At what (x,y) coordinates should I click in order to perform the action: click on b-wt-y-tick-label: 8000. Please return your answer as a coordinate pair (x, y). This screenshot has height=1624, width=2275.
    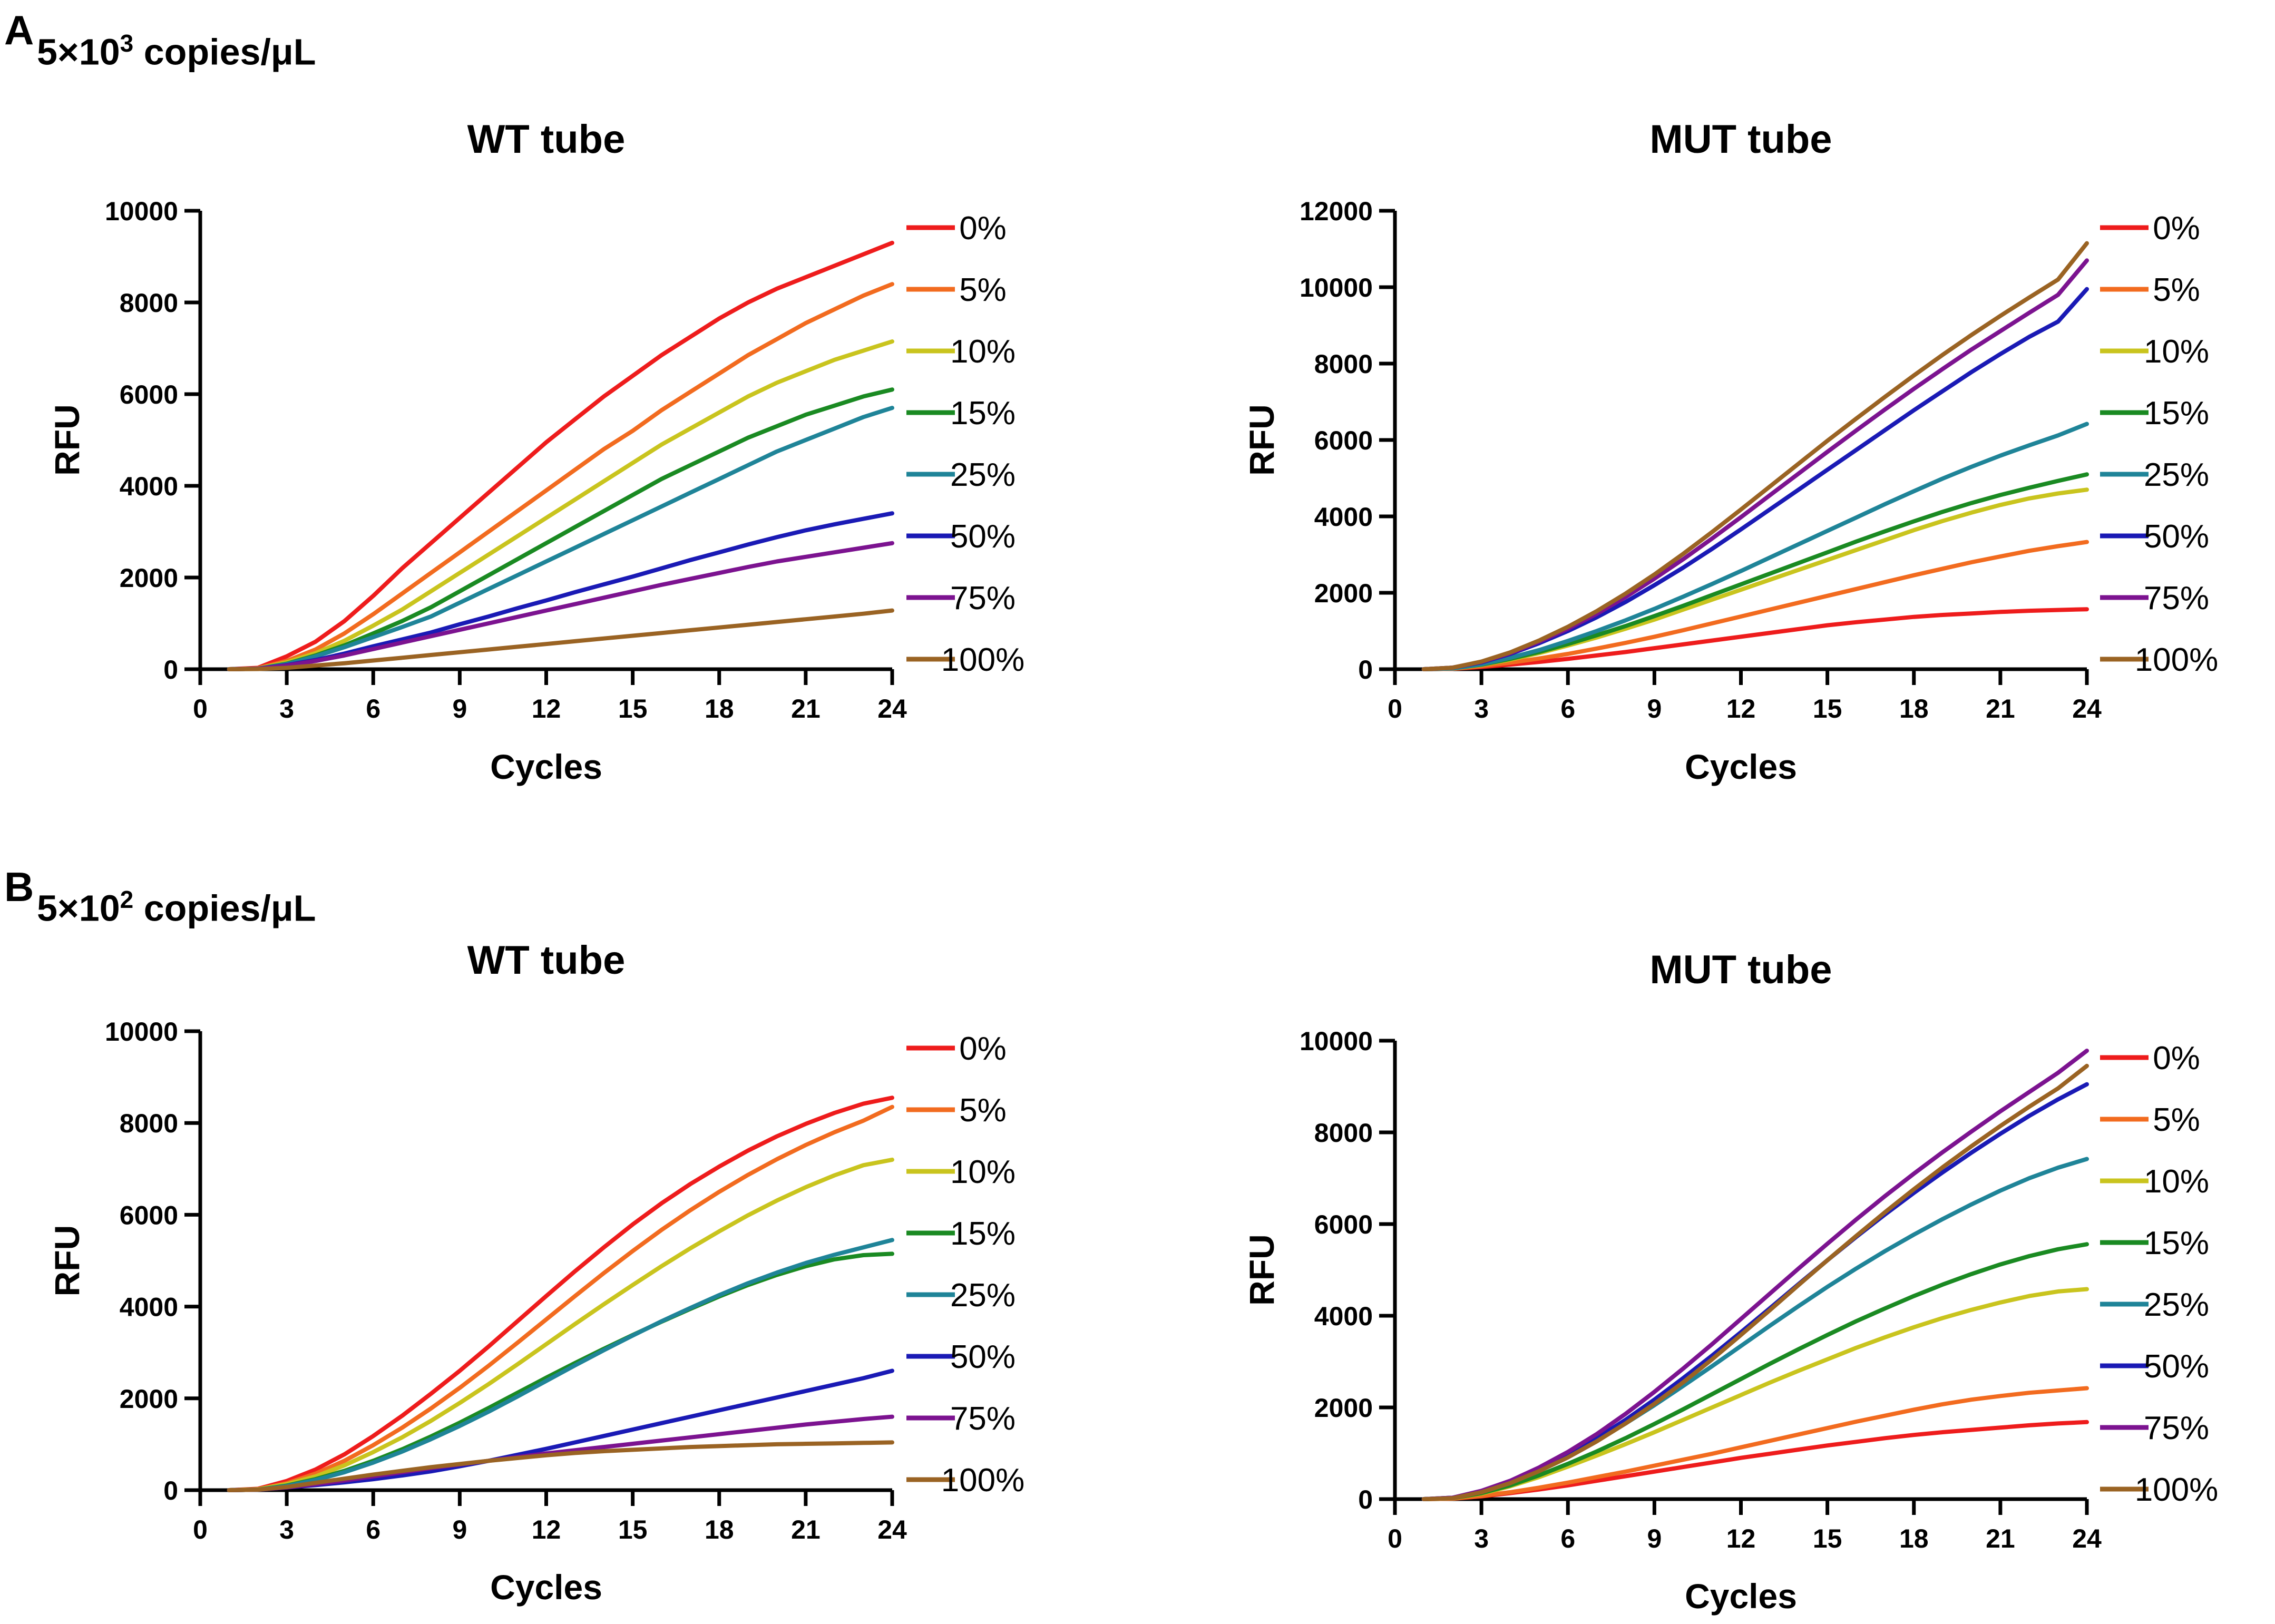
    Looking at the image, I should click on (149, 1123).